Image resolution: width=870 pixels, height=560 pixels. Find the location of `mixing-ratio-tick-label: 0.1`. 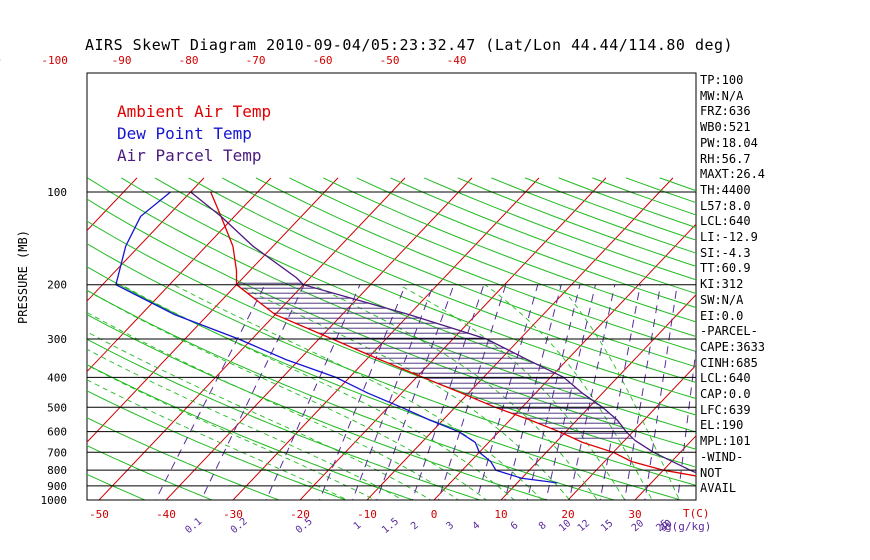

mixing-ratio-tick-label: 0.1 is located at coordinates (193, 526).